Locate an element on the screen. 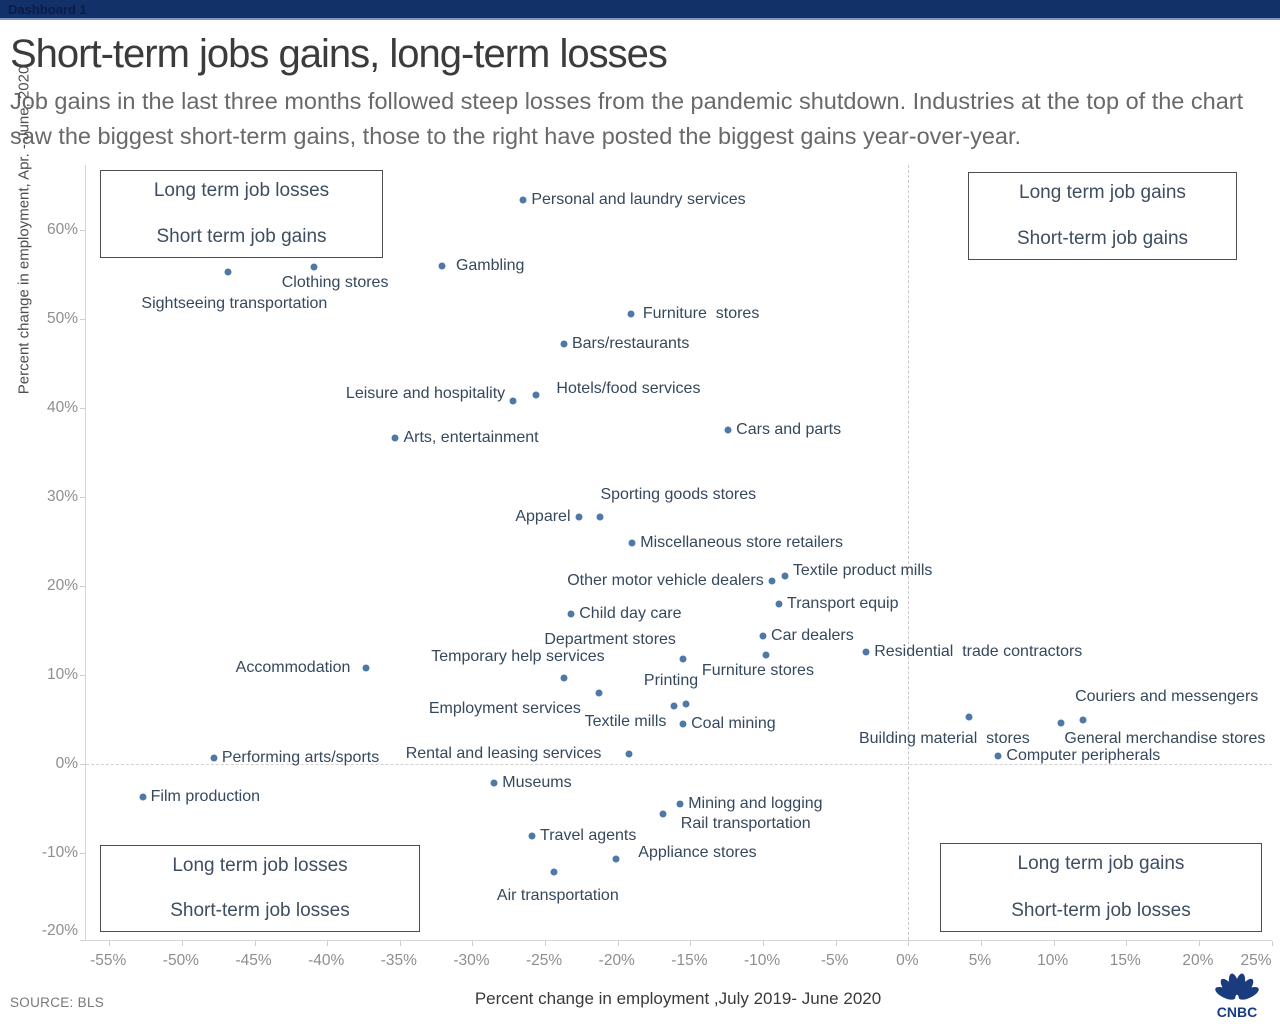 Image resolution: width=1280 pixels, height=1024 pixels. data-point-label: Museums is located at coordinates (537, 783).